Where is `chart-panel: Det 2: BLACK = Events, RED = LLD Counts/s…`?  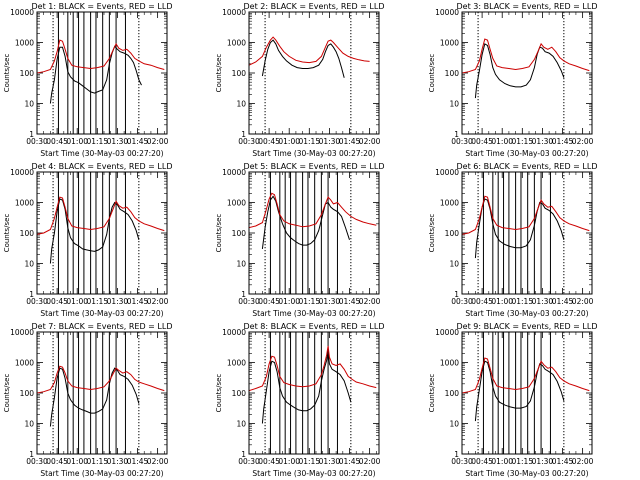 chart-panel: Det 2: BLACK = Events, RED = LLD Counts/s… is located at coordinates (299, 80).